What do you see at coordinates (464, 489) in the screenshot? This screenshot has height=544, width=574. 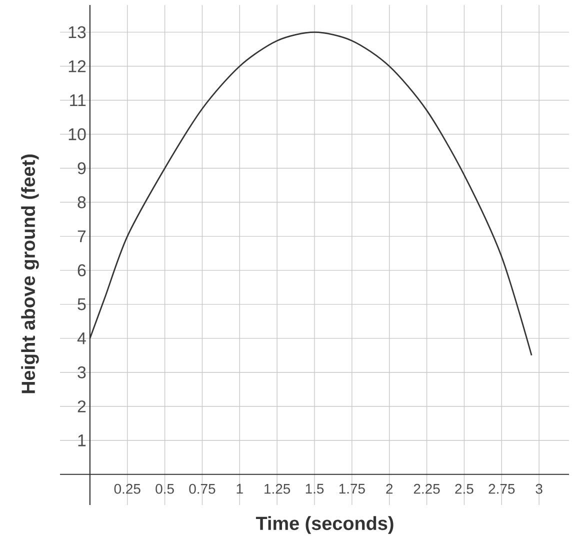 I see `x-tick-label: 2.5` at bounding box center [464, 489].